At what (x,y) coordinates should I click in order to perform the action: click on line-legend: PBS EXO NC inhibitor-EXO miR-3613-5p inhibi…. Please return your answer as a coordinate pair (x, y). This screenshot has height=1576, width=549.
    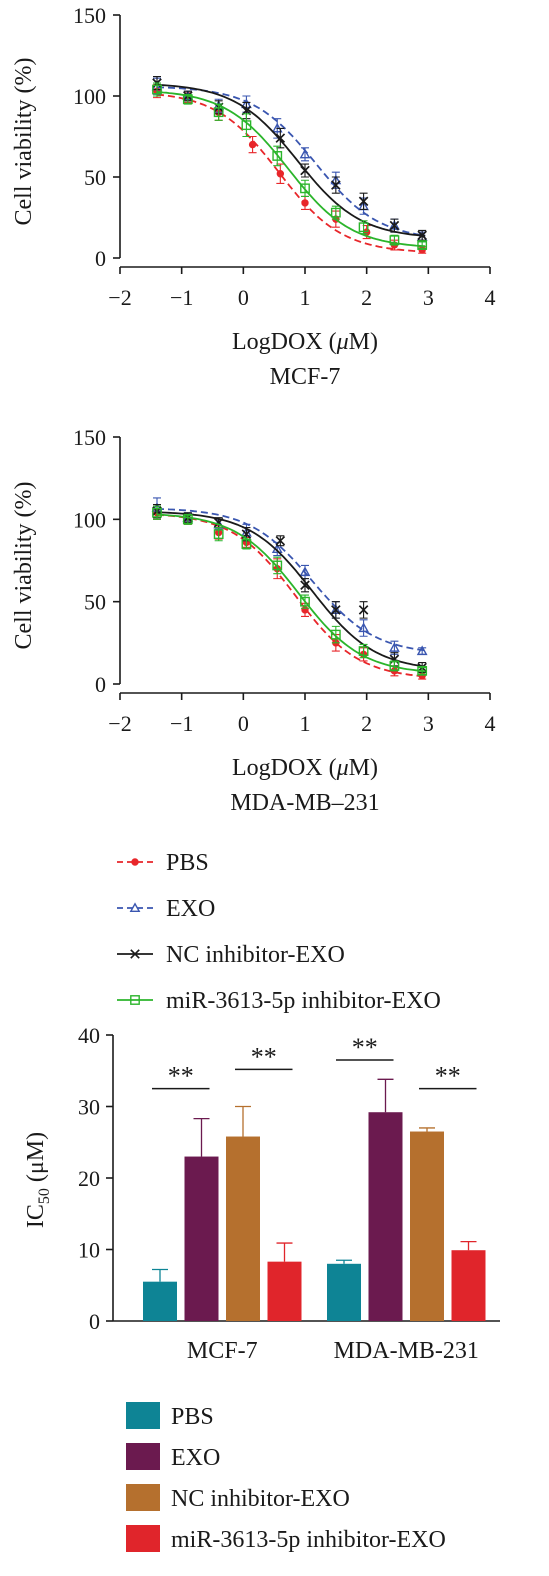
    Looking at the image, I should click on (279, 932).